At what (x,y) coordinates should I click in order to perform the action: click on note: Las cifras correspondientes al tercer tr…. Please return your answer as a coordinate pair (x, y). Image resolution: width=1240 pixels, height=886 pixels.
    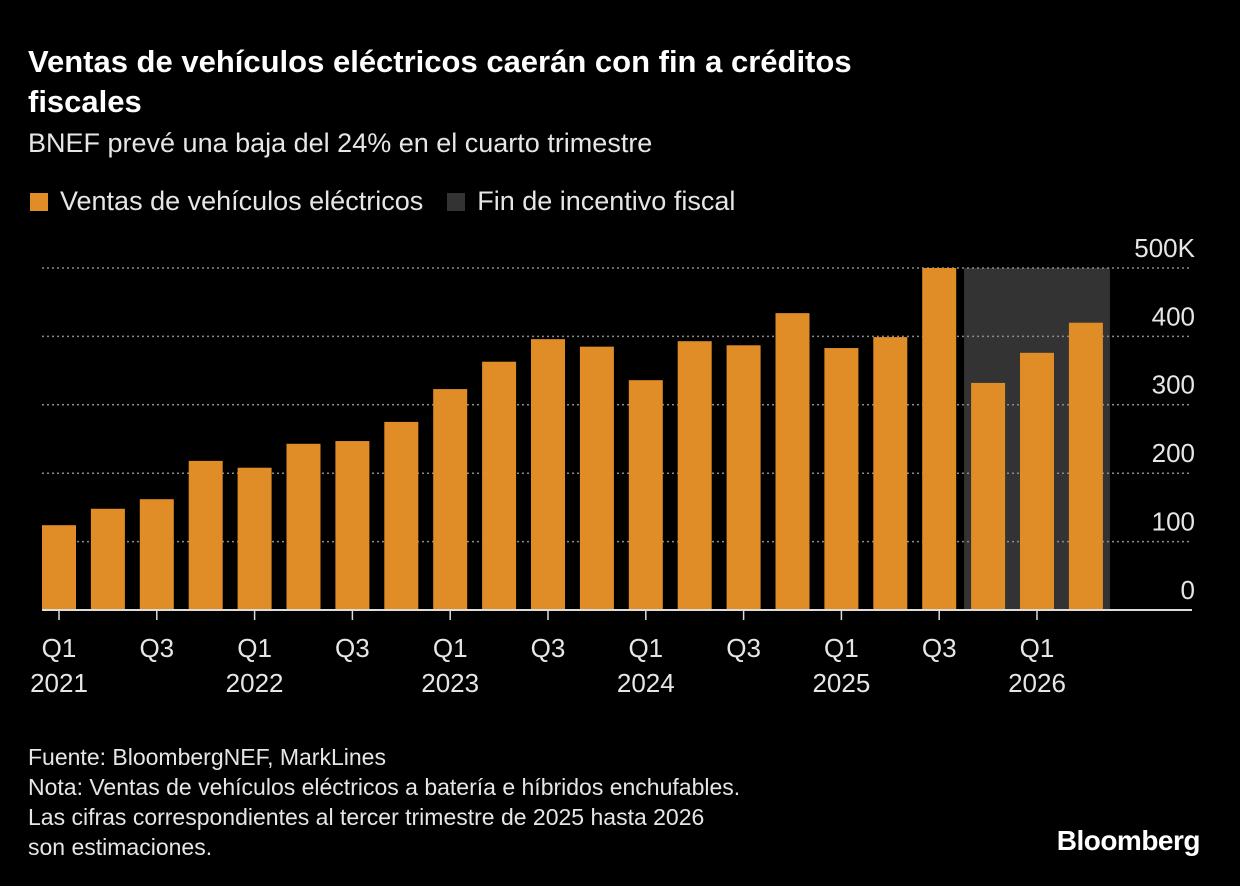
    Looking at the image, I should click on (366, 817).